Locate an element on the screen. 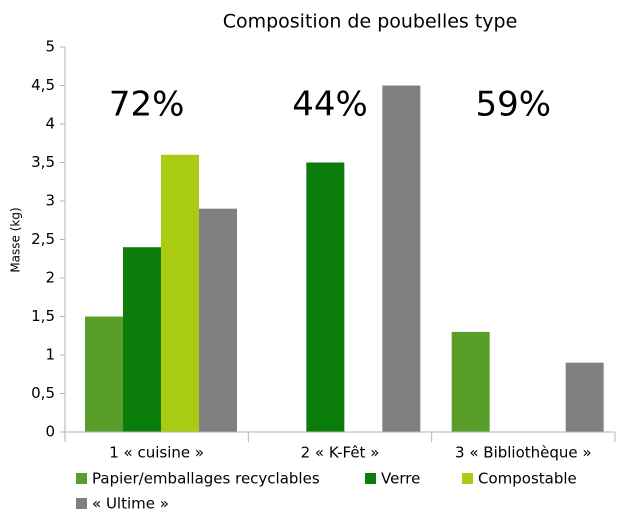 The height and width of the screenshot is (513, 622). y-tick-label: 2 is located at coordinates (50, 278).